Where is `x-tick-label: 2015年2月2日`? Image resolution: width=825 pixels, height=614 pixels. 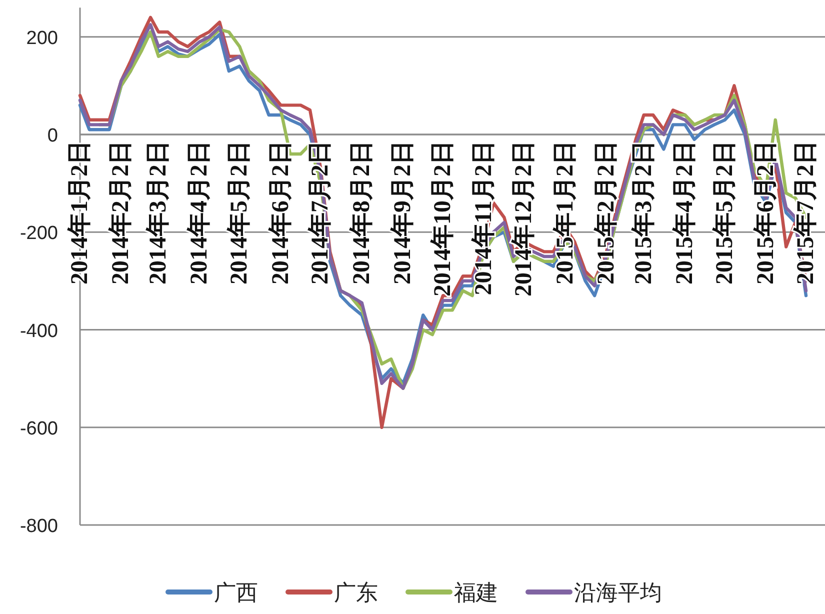
x-tick-label: 2015年2月2日 is located at coordinates (606, 212).